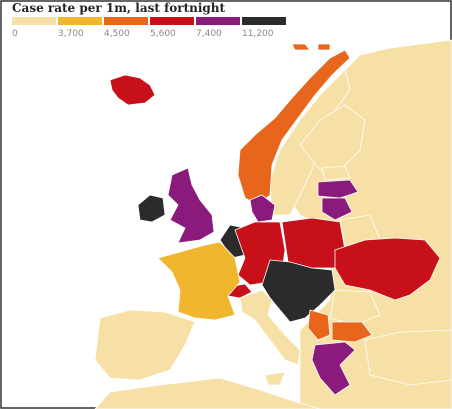 The image size is (452, 409). What do you see at coordinates (209, 34) in the screenshot?
I see `legend-label: 7,400` at bounding box center [209, 34].